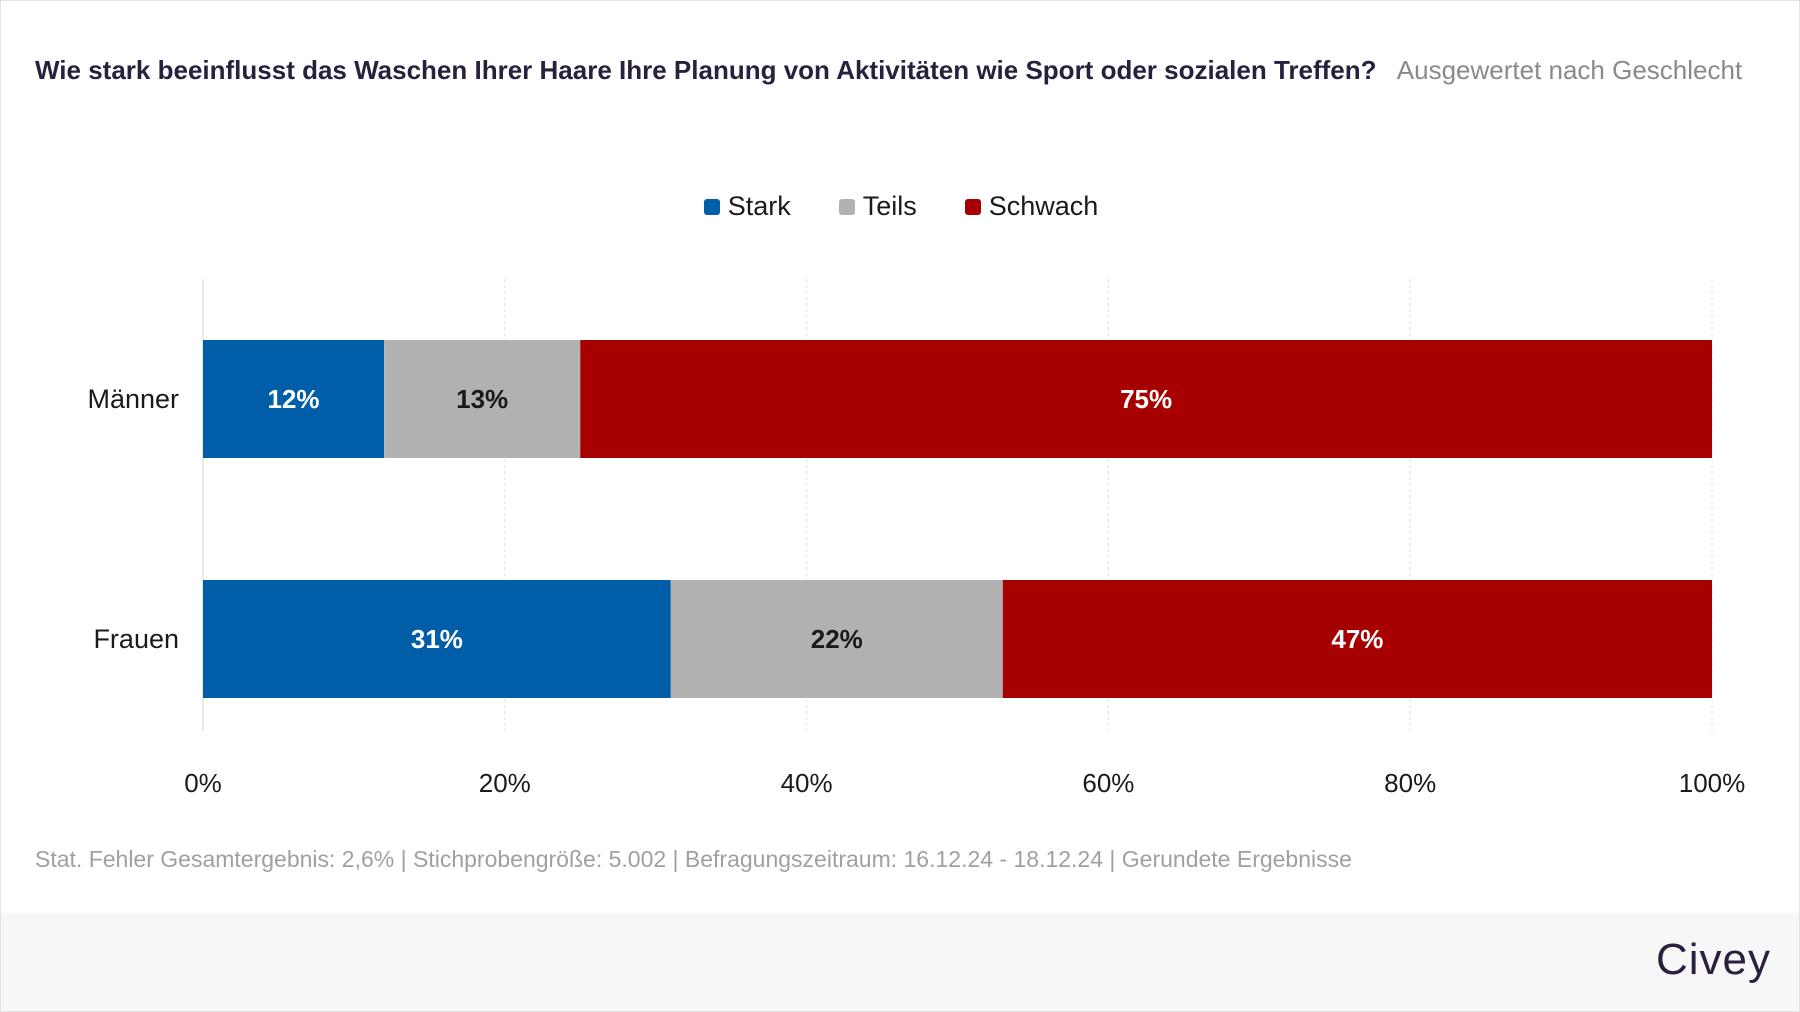 The image size is (1800, 1012). I want to click on legend-label-teils: Teils, so click(889, 206).